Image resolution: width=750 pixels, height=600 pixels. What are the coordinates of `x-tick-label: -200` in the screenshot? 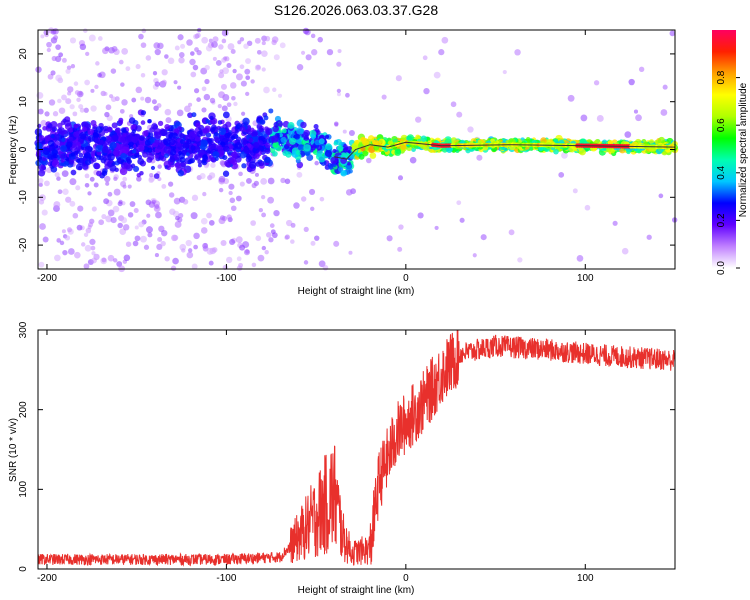 It's located at (47, 578).